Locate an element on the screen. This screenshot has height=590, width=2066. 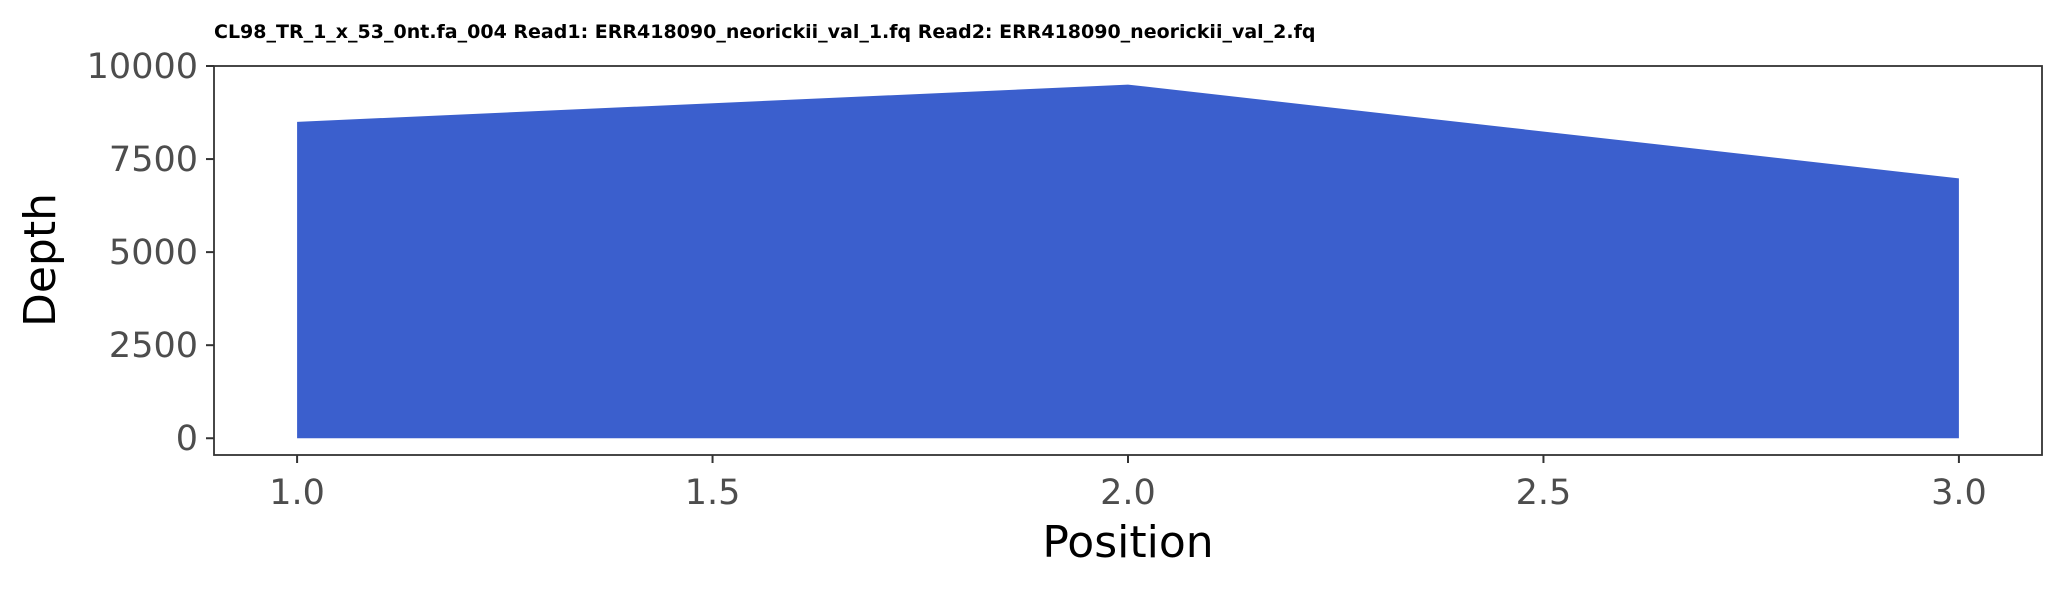
x-tick-label-2.5: 2.5 is located at coordinates (1544, 493).